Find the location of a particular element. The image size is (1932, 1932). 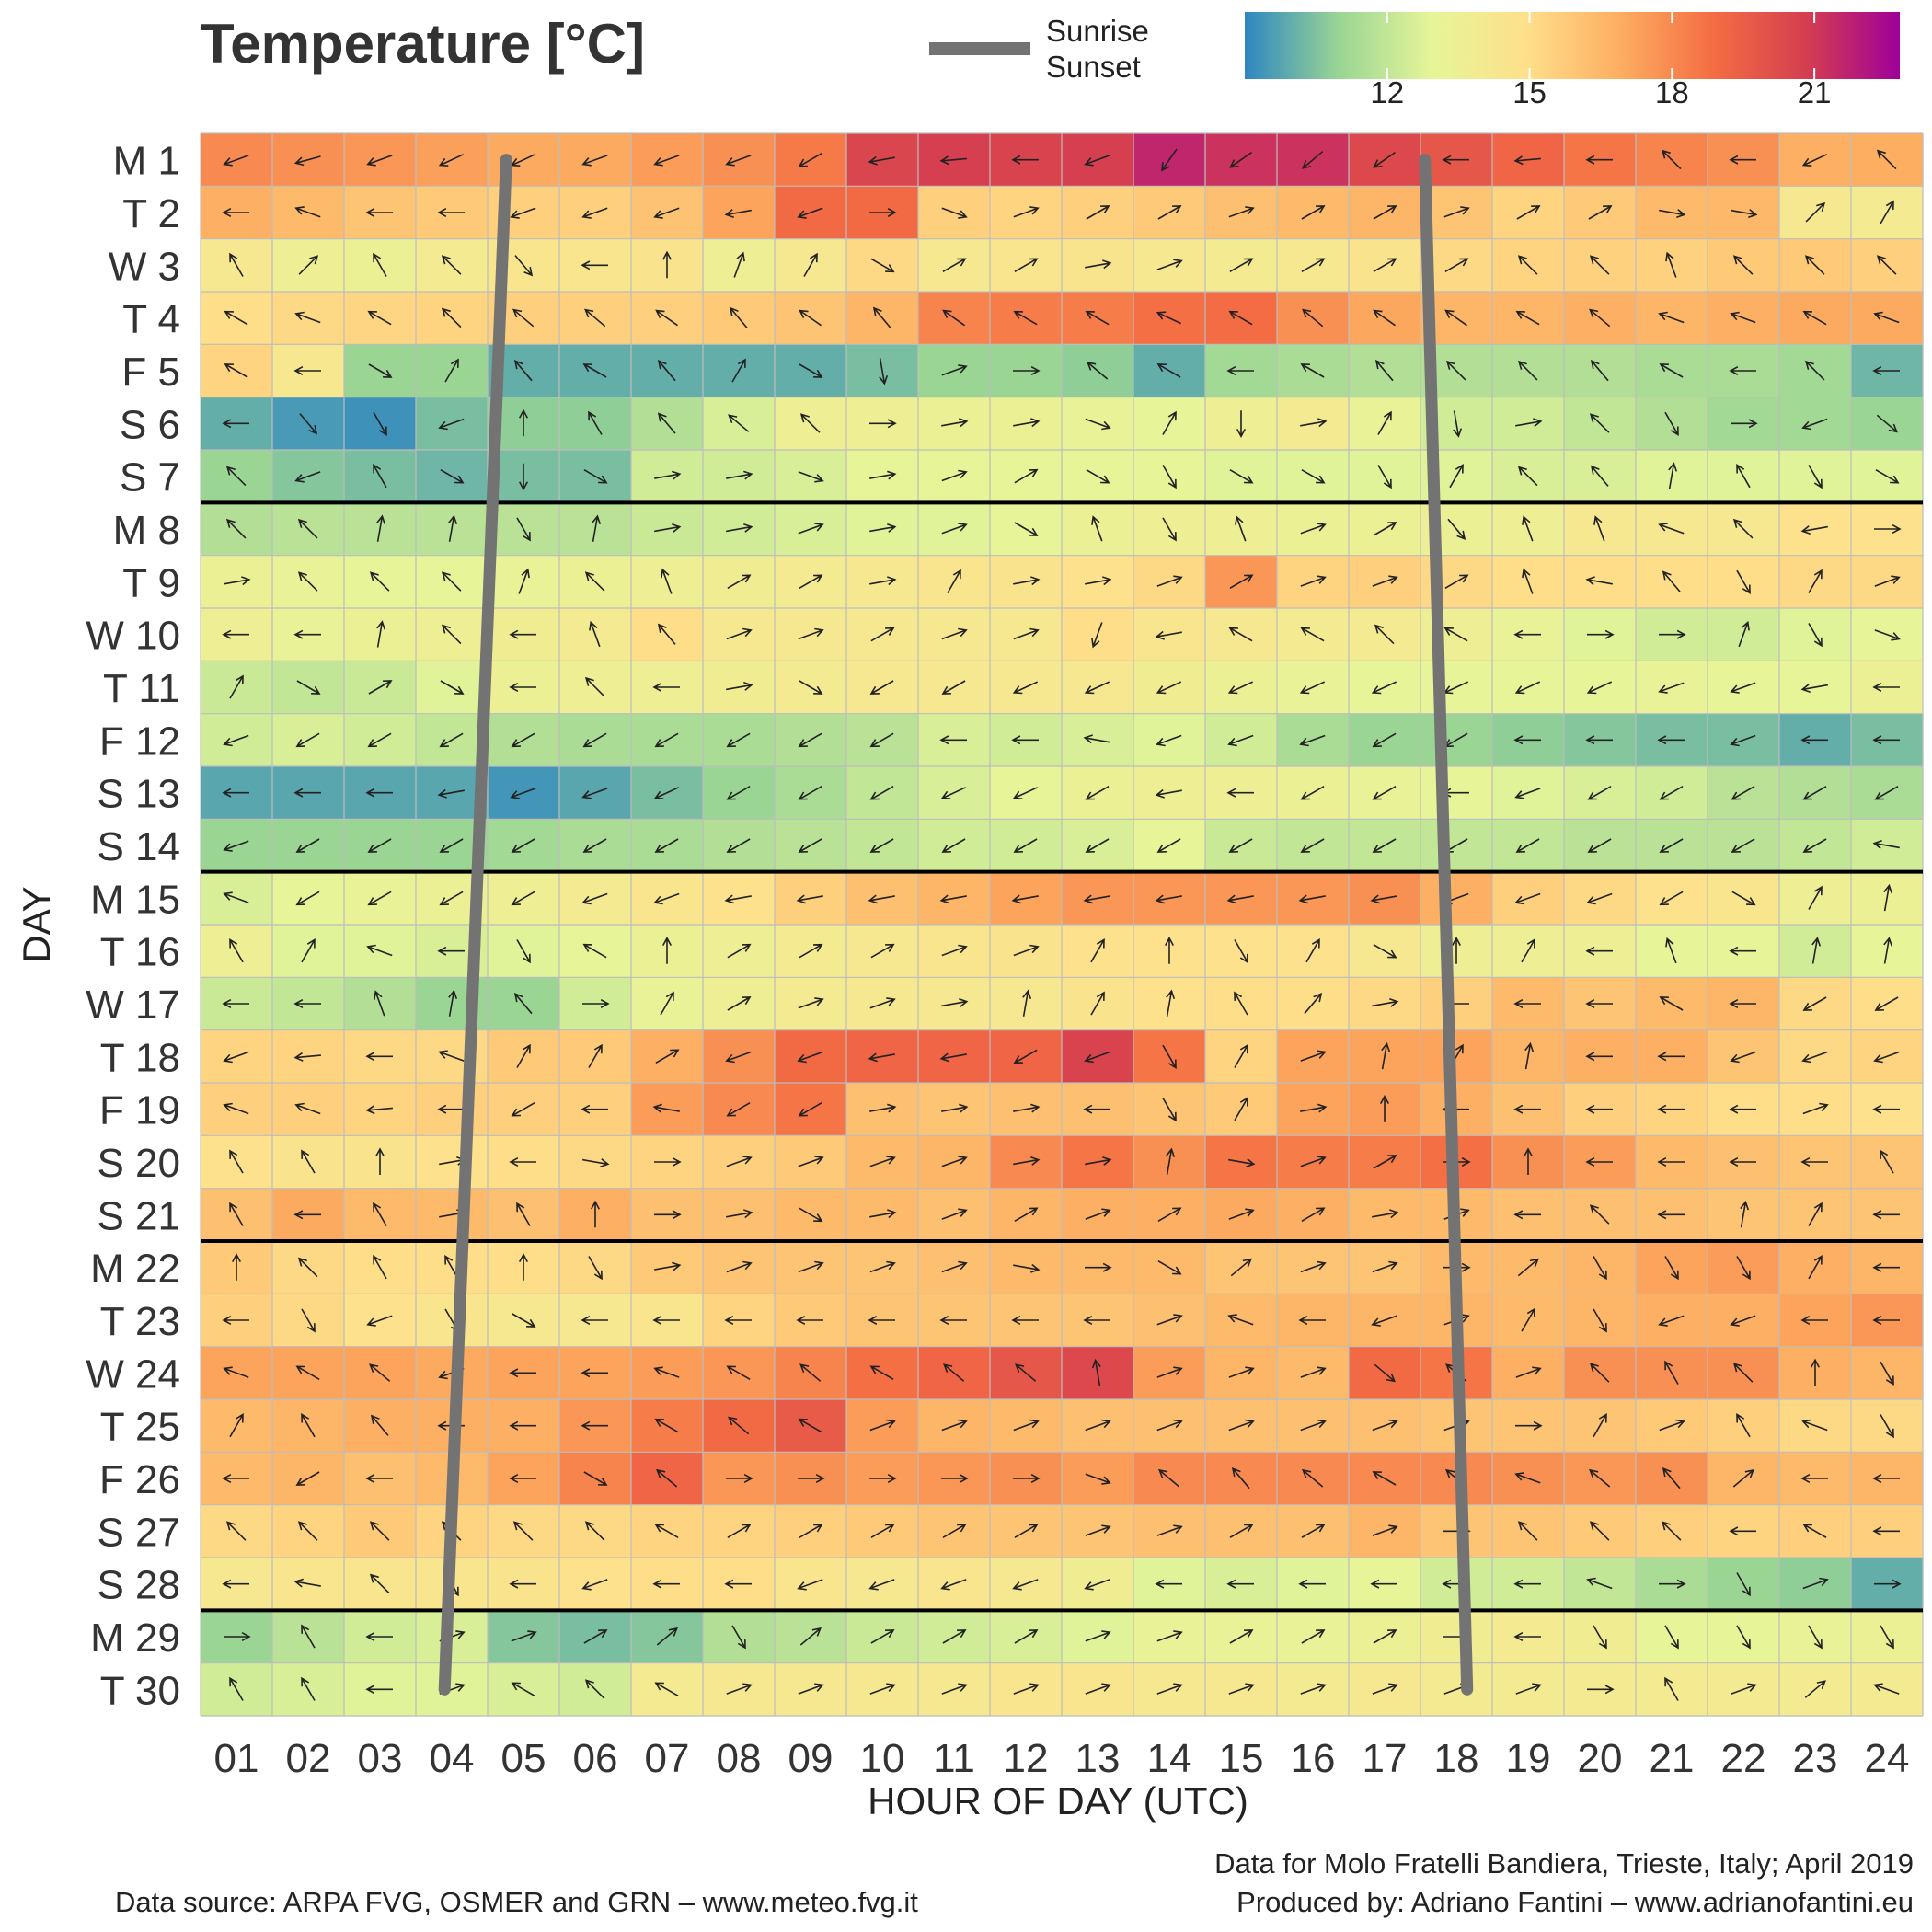

hour-label: 02 is located at coordinates (308, 1758).